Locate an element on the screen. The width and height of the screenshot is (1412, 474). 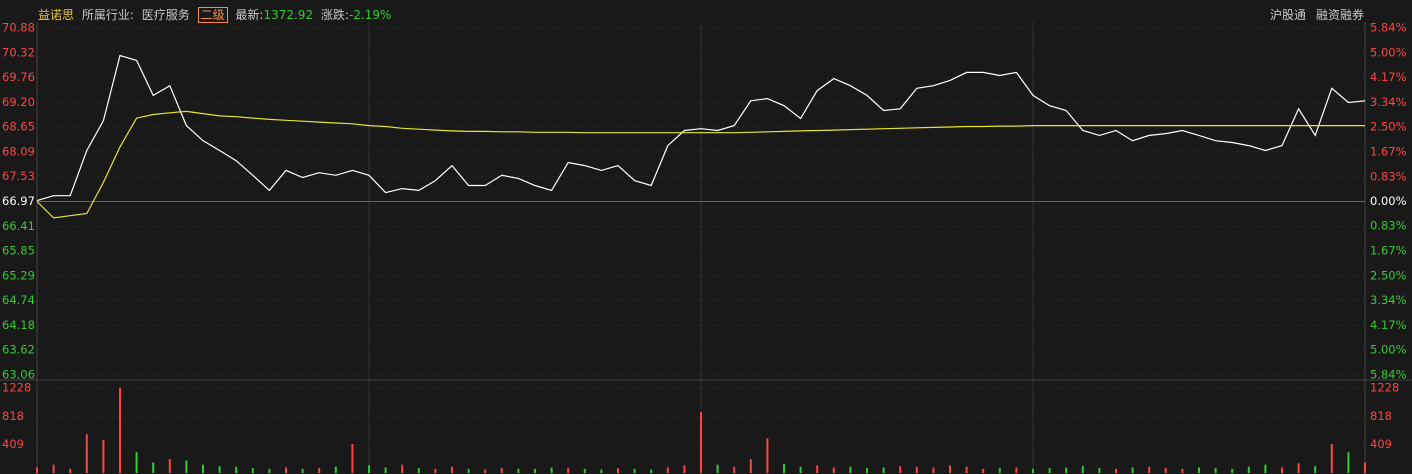
y2-tick-label: 0.83% is located at coordinates (1388, 176).